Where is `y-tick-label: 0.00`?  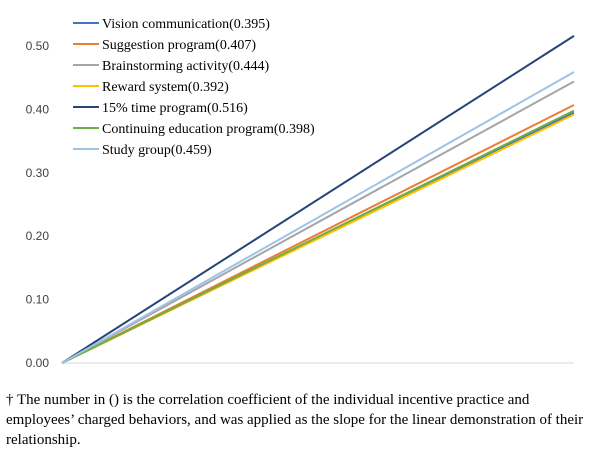
y-tick-label: 0.00 is located at coordinates (38, 363).